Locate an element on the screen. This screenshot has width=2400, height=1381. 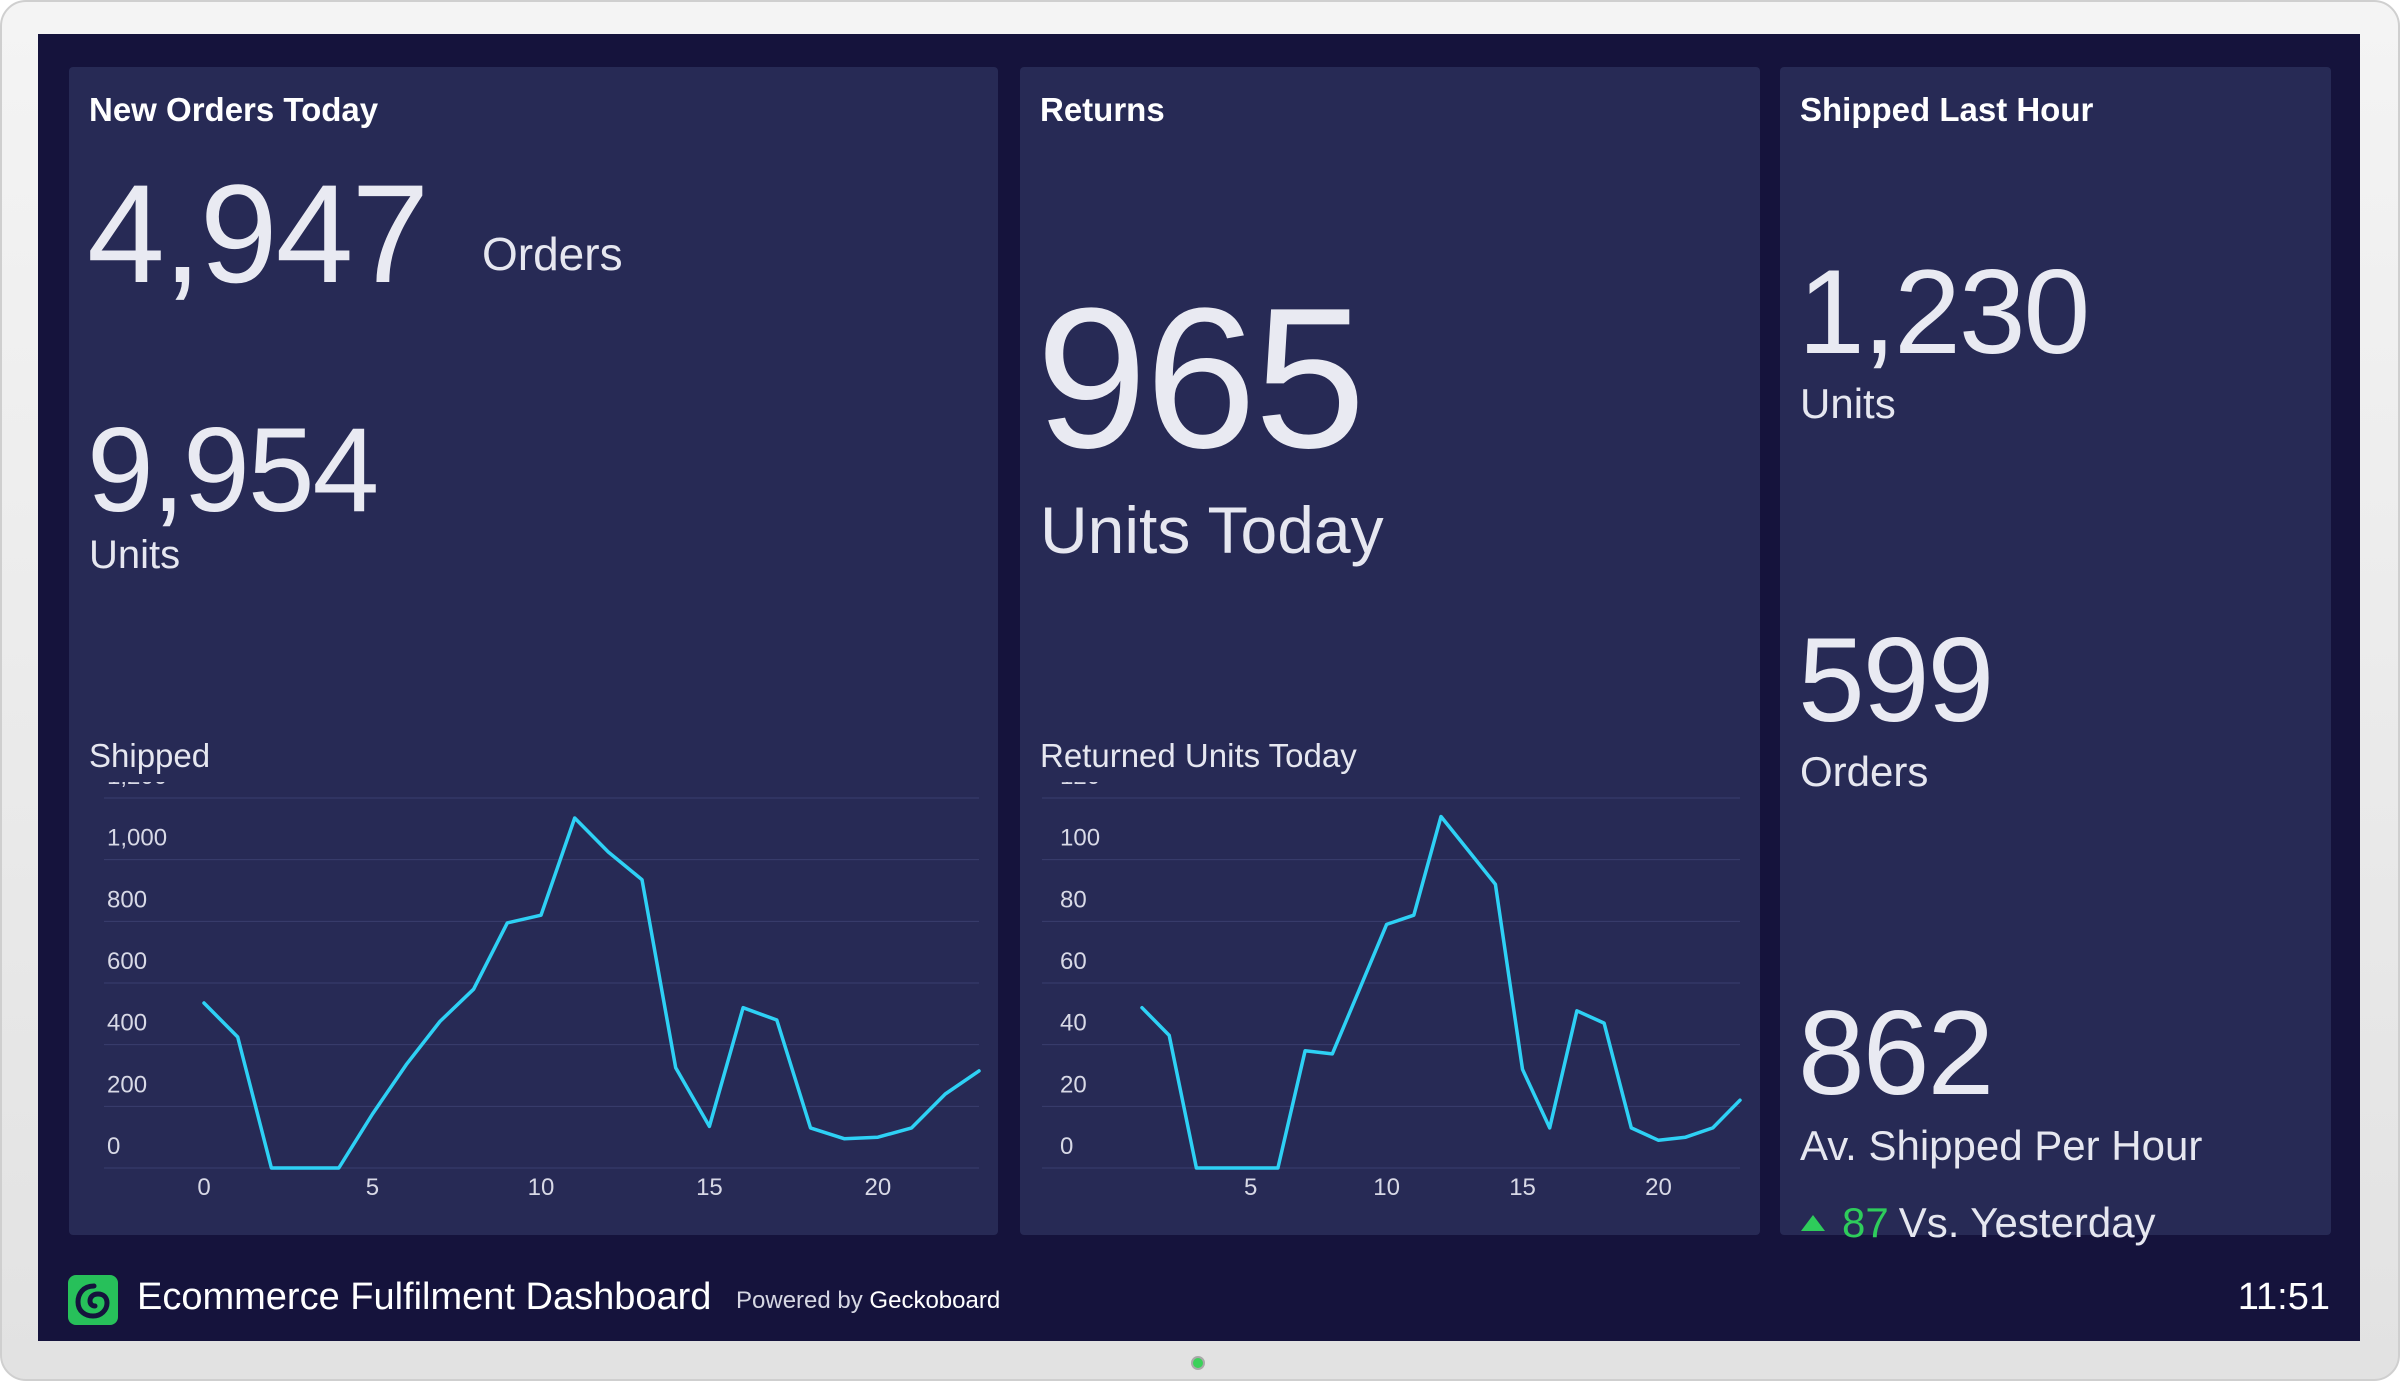
new-orders-value: 4,947 is located at coordinates (258, 233).